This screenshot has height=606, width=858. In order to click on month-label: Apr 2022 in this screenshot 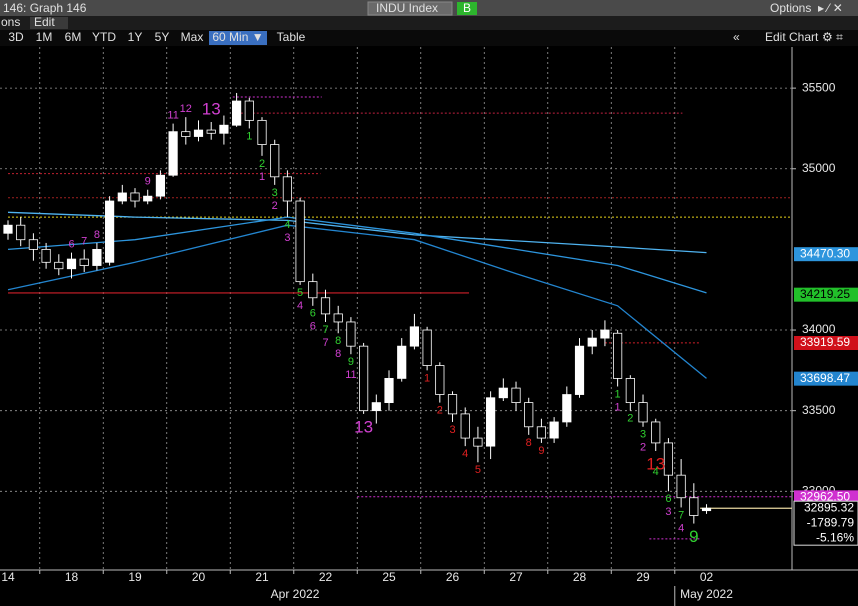, I will do `click(295, 594)`.